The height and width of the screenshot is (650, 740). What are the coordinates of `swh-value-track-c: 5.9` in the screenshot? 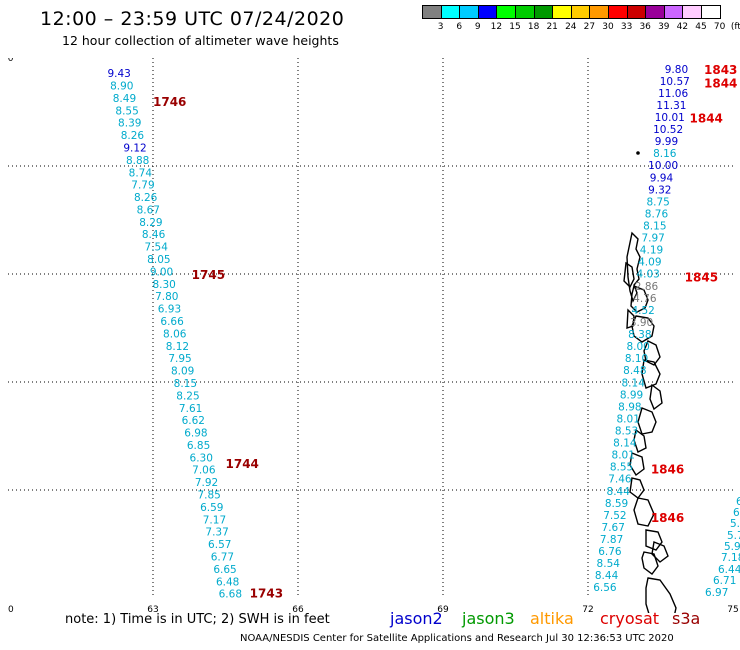 It's located at (735, 524).